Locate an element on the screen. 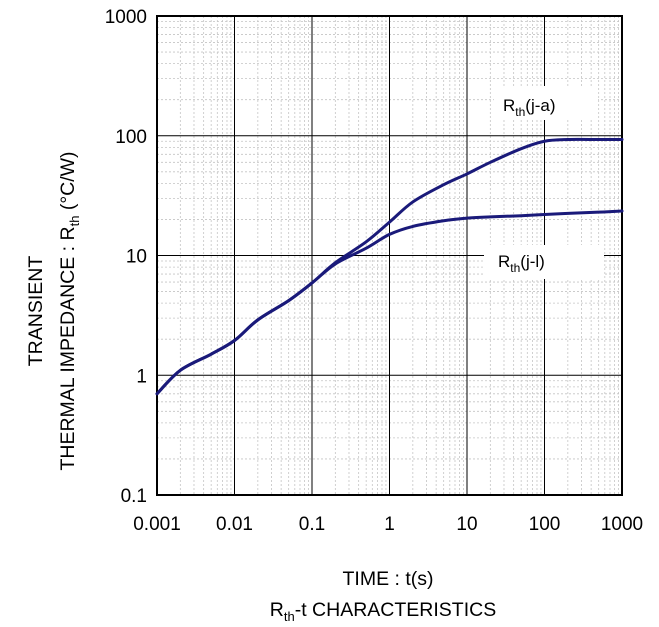 The width and height of the screenshot is (659, 627). series-label-rth-jl-main: R is located at coordinates (504, 261).